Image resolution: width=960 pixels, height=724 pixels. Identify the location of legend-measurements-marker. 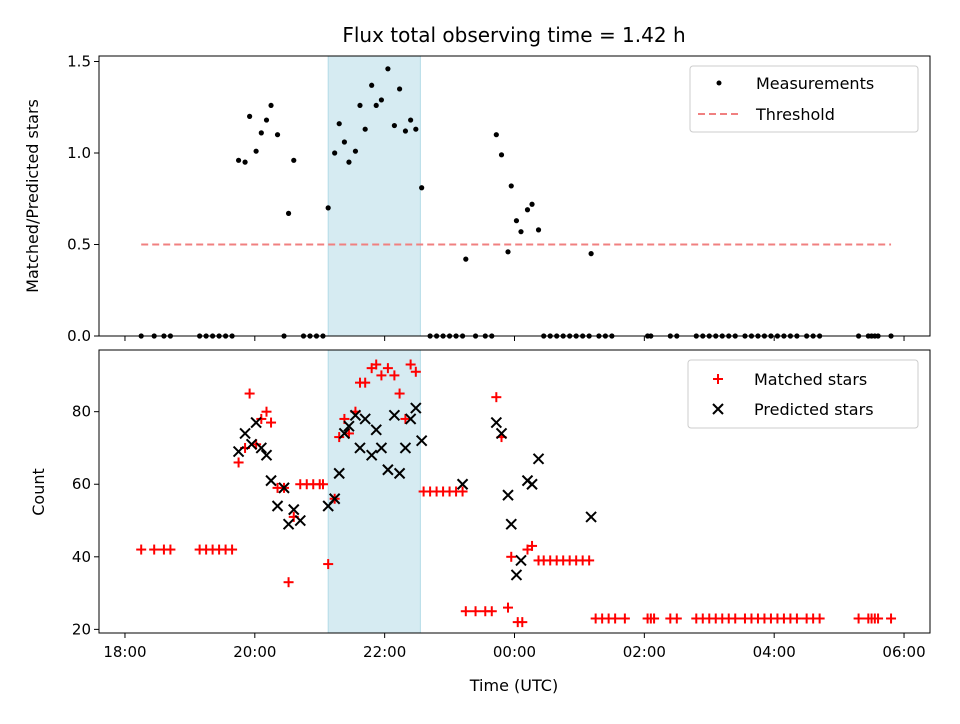
(719, 83).